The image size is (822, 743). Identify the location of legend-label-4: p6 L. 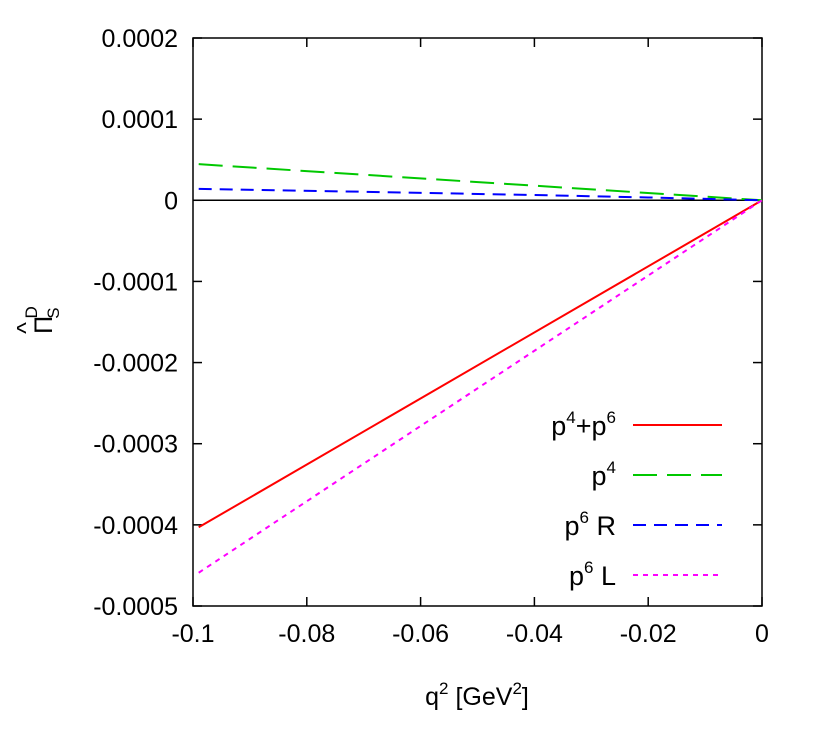
(592, 574).